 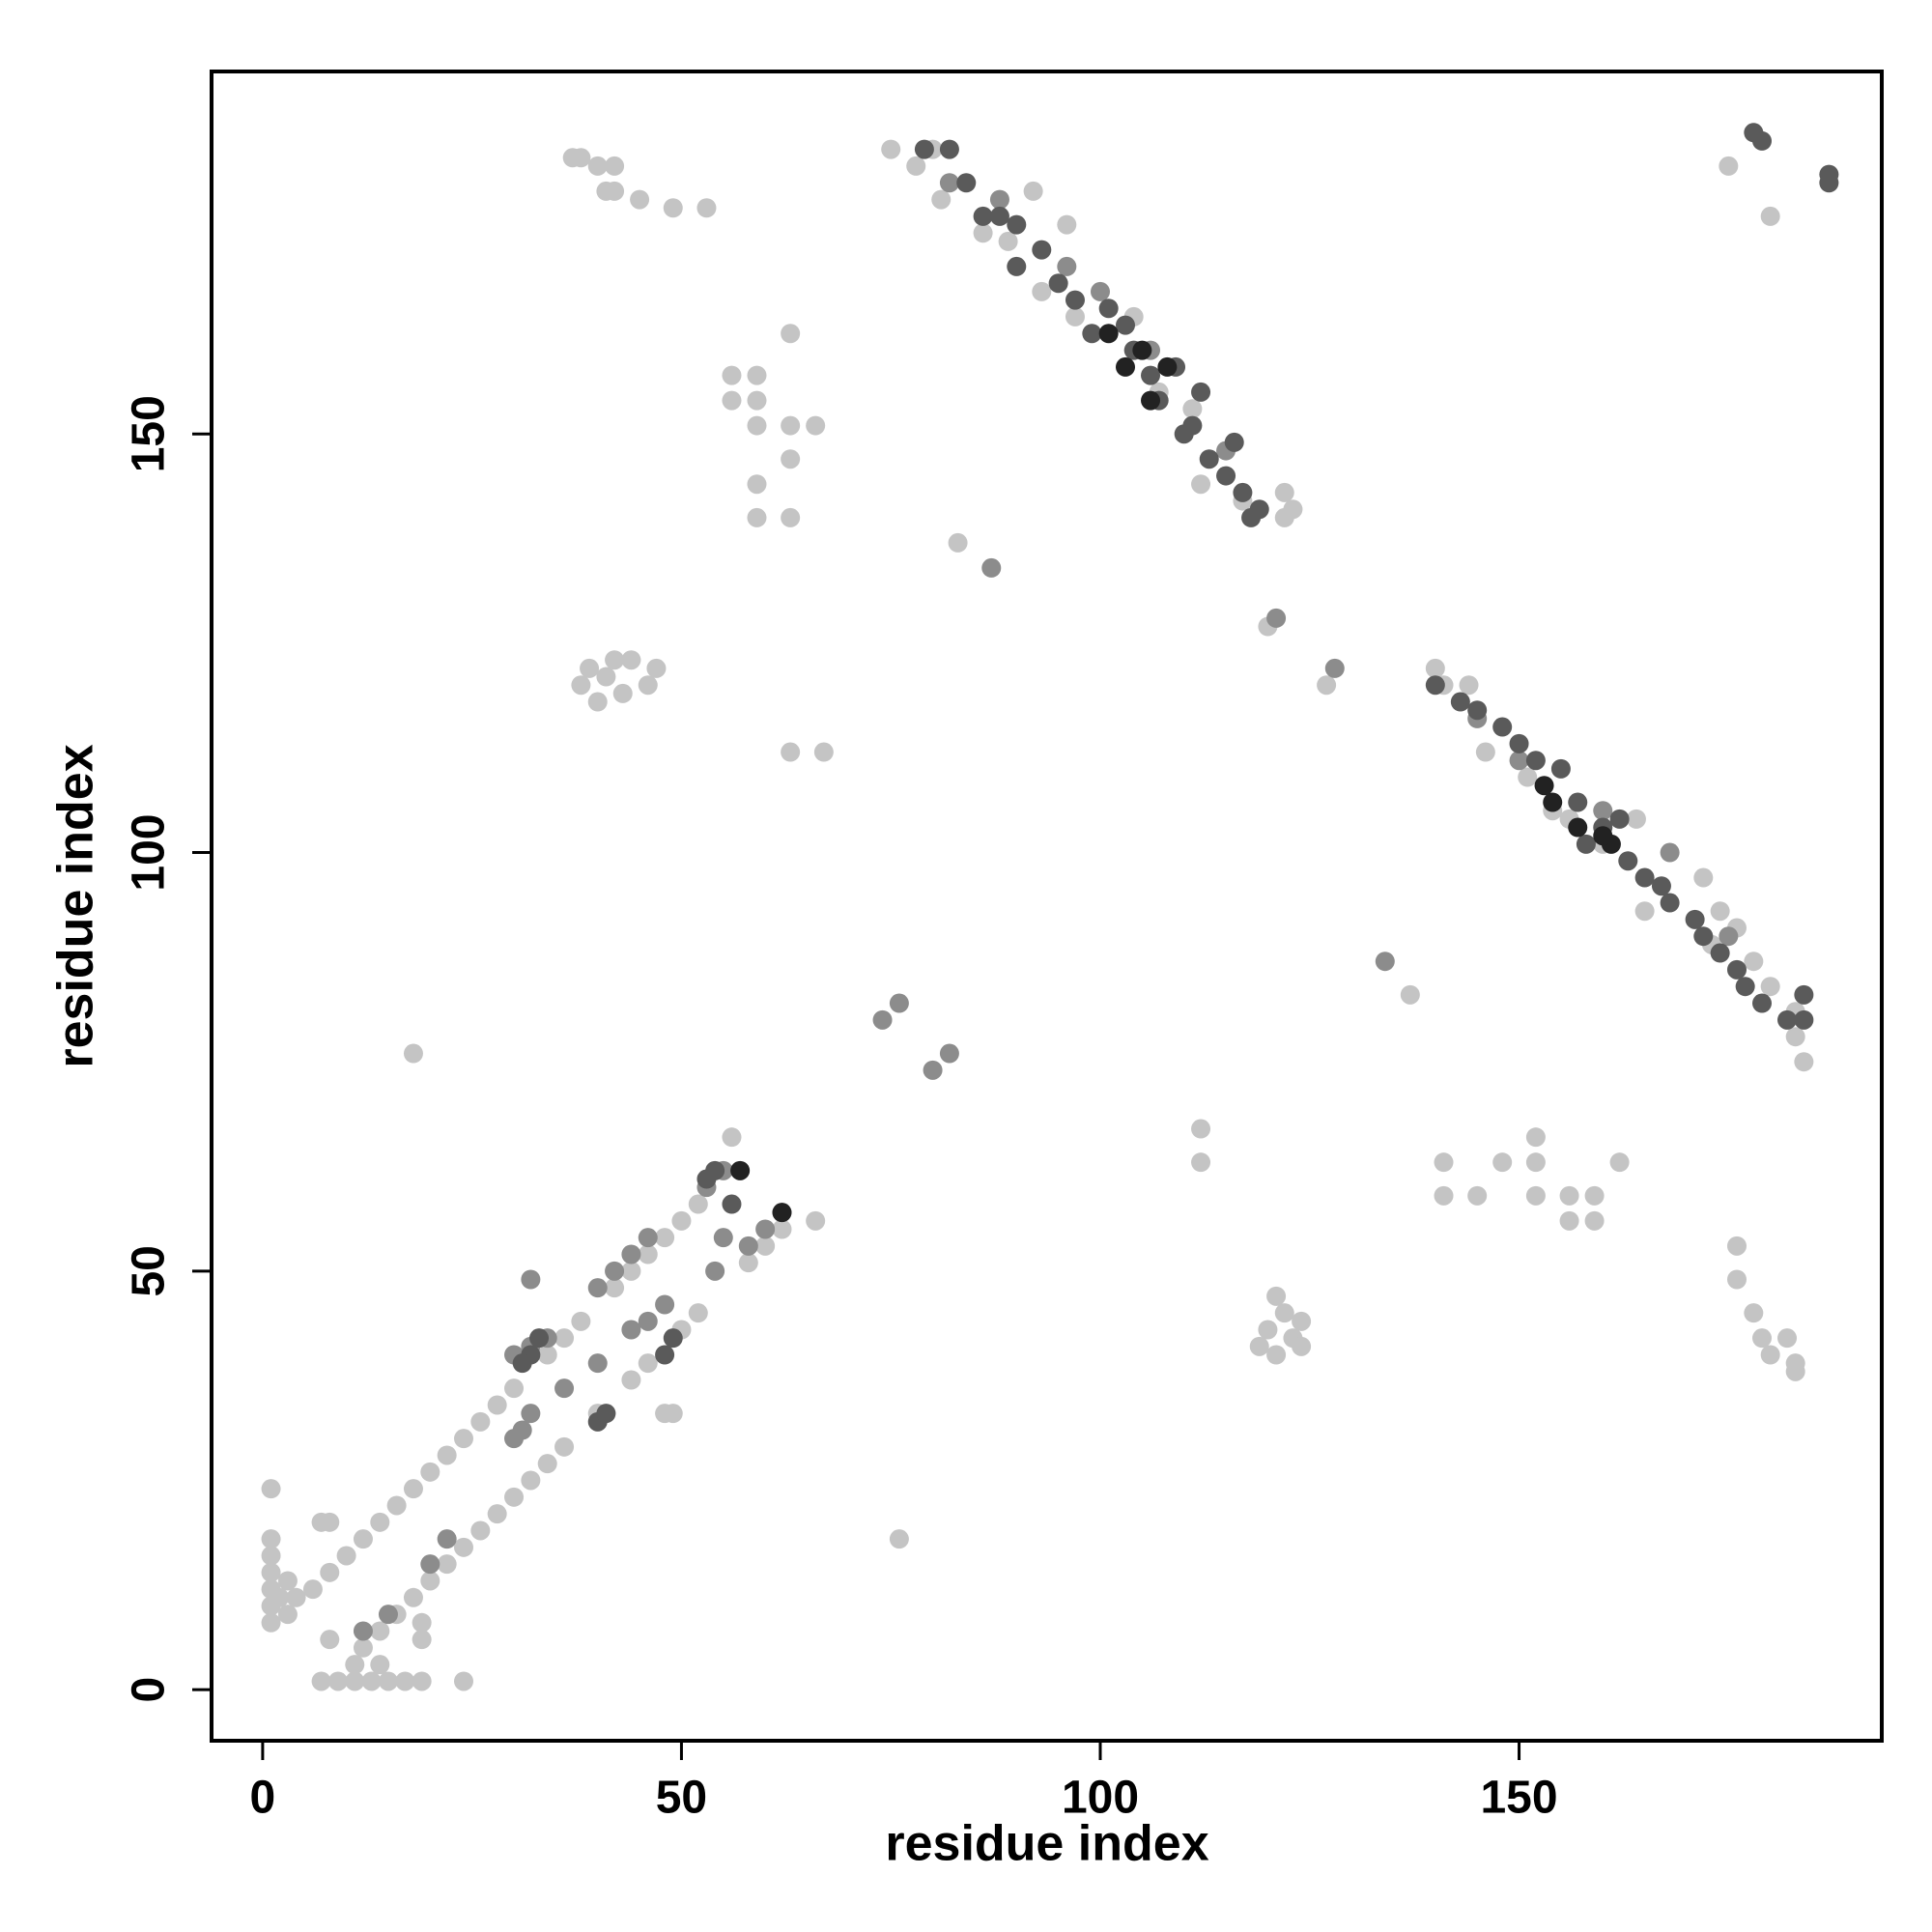 What do you see at coordinates (149, 1690) in the screenshot?
I see `y-tick-label: 0` at bounding box center [149, 1690].